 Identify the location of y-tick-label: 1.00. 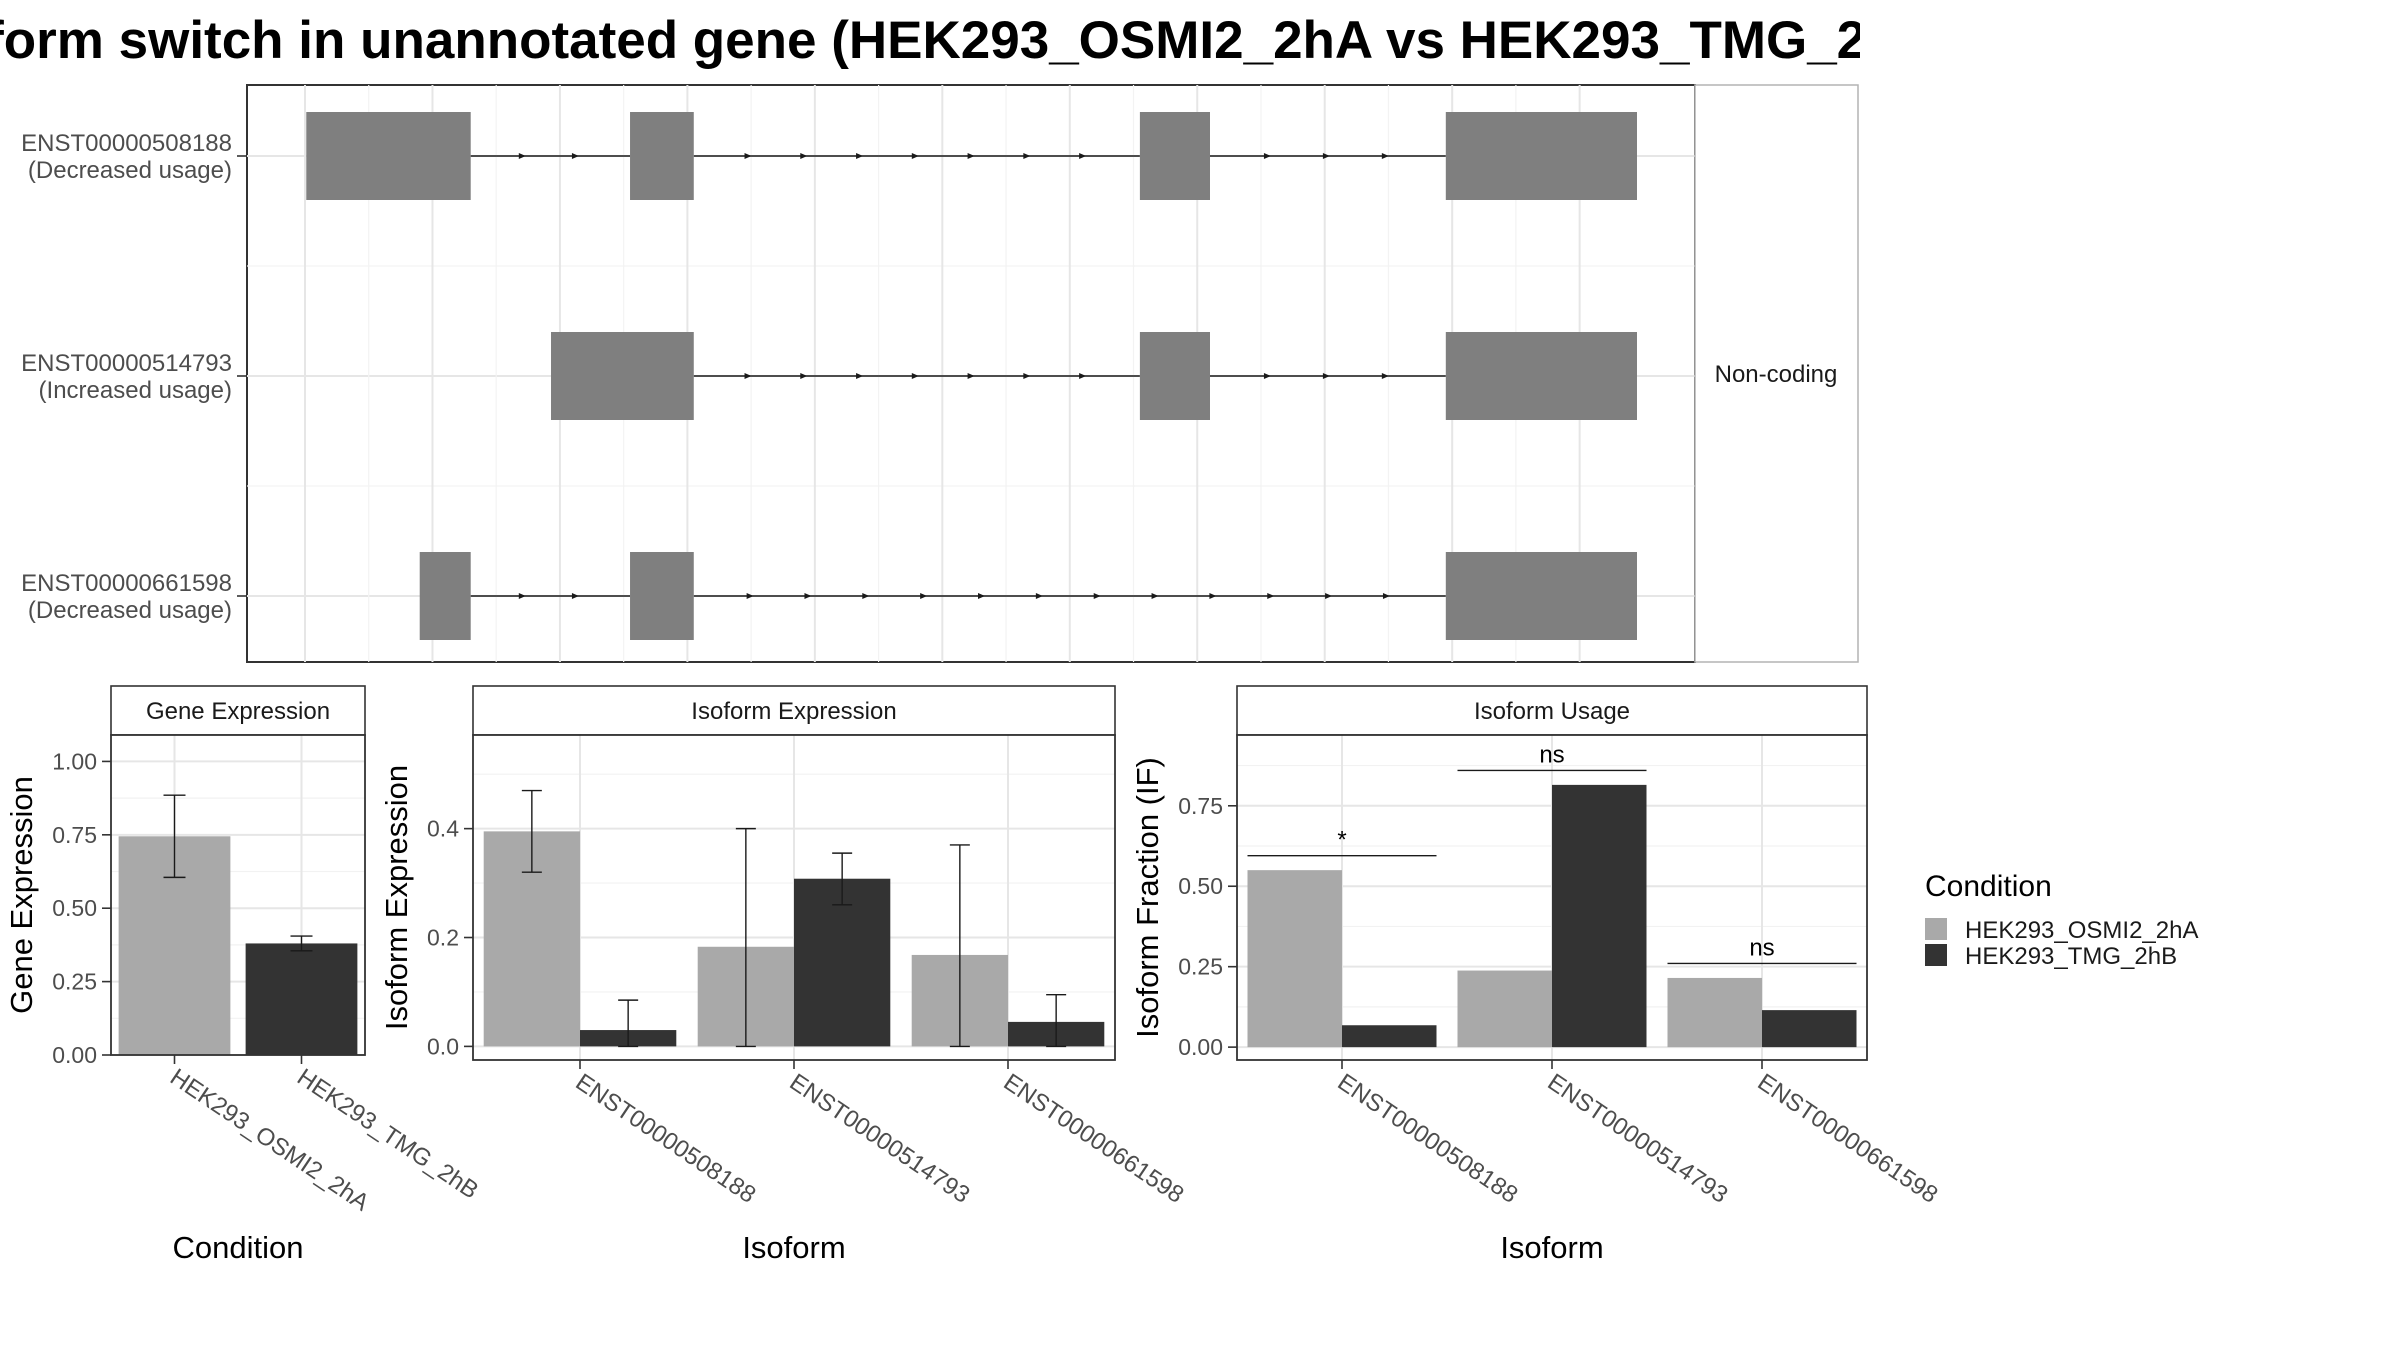
(74, 761).